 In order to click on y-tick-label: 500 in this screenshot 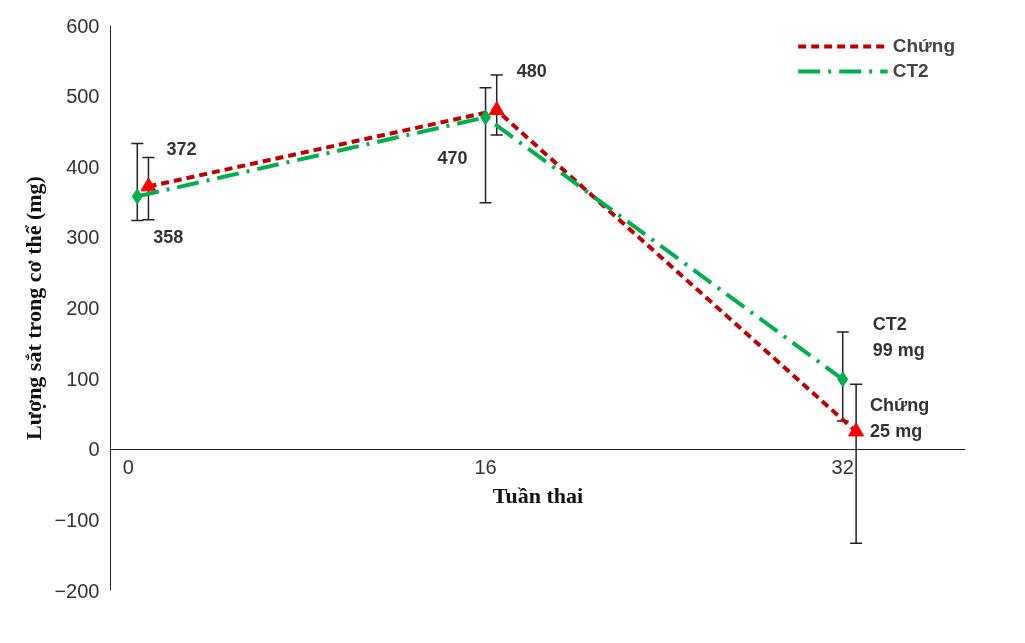, I will do `click(83, 96)`.